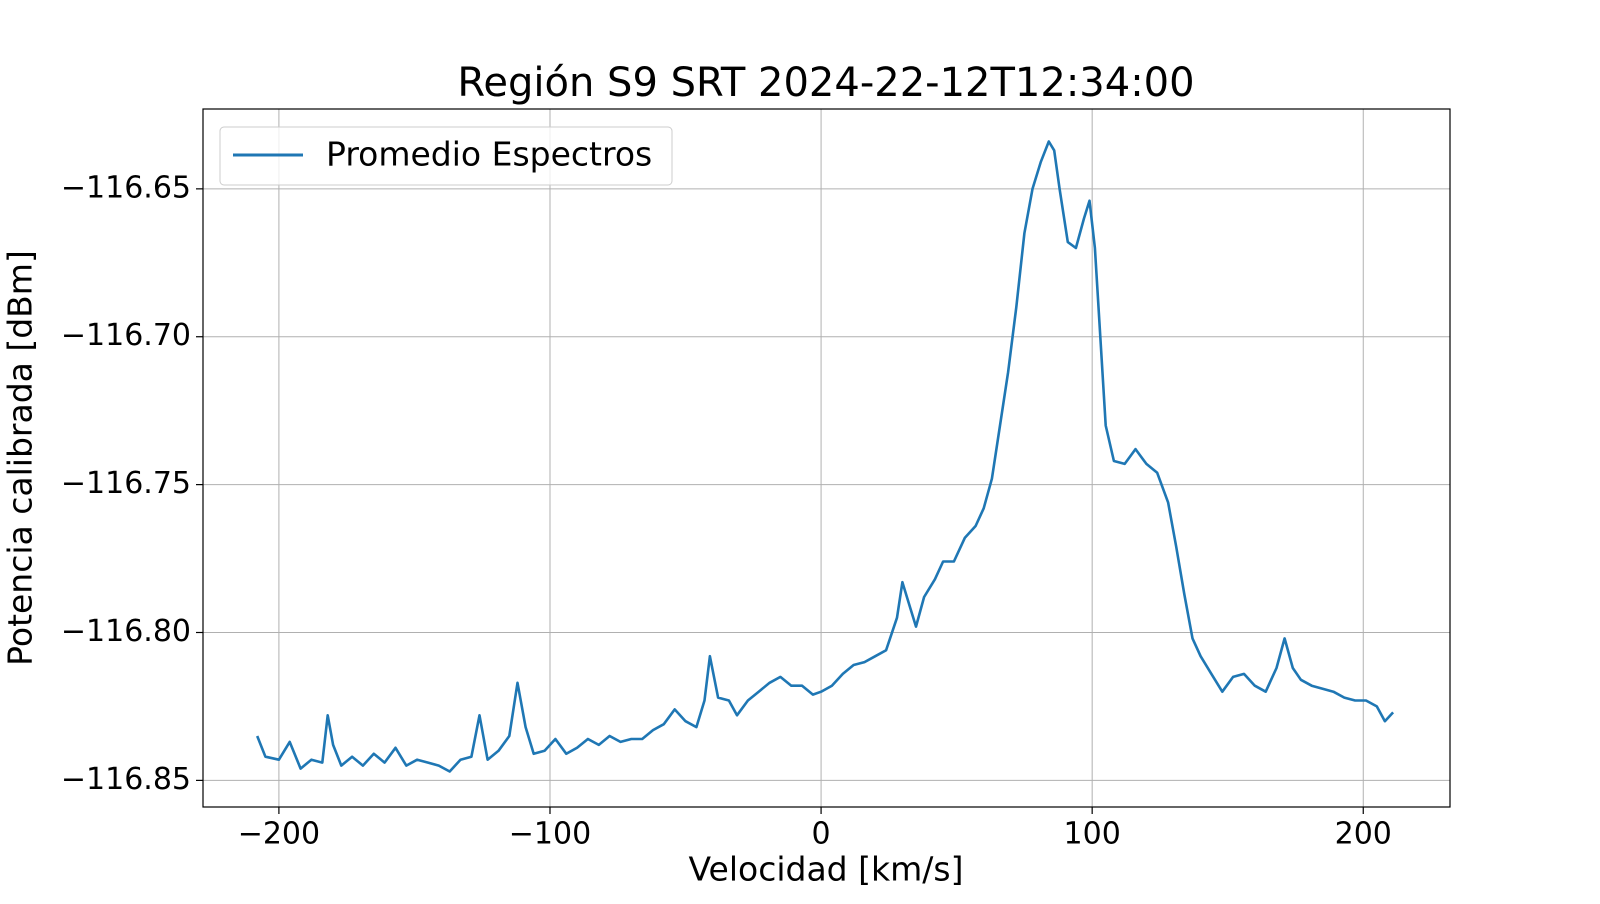  I want to click on x-tick-label: −200, so click(279, 834).